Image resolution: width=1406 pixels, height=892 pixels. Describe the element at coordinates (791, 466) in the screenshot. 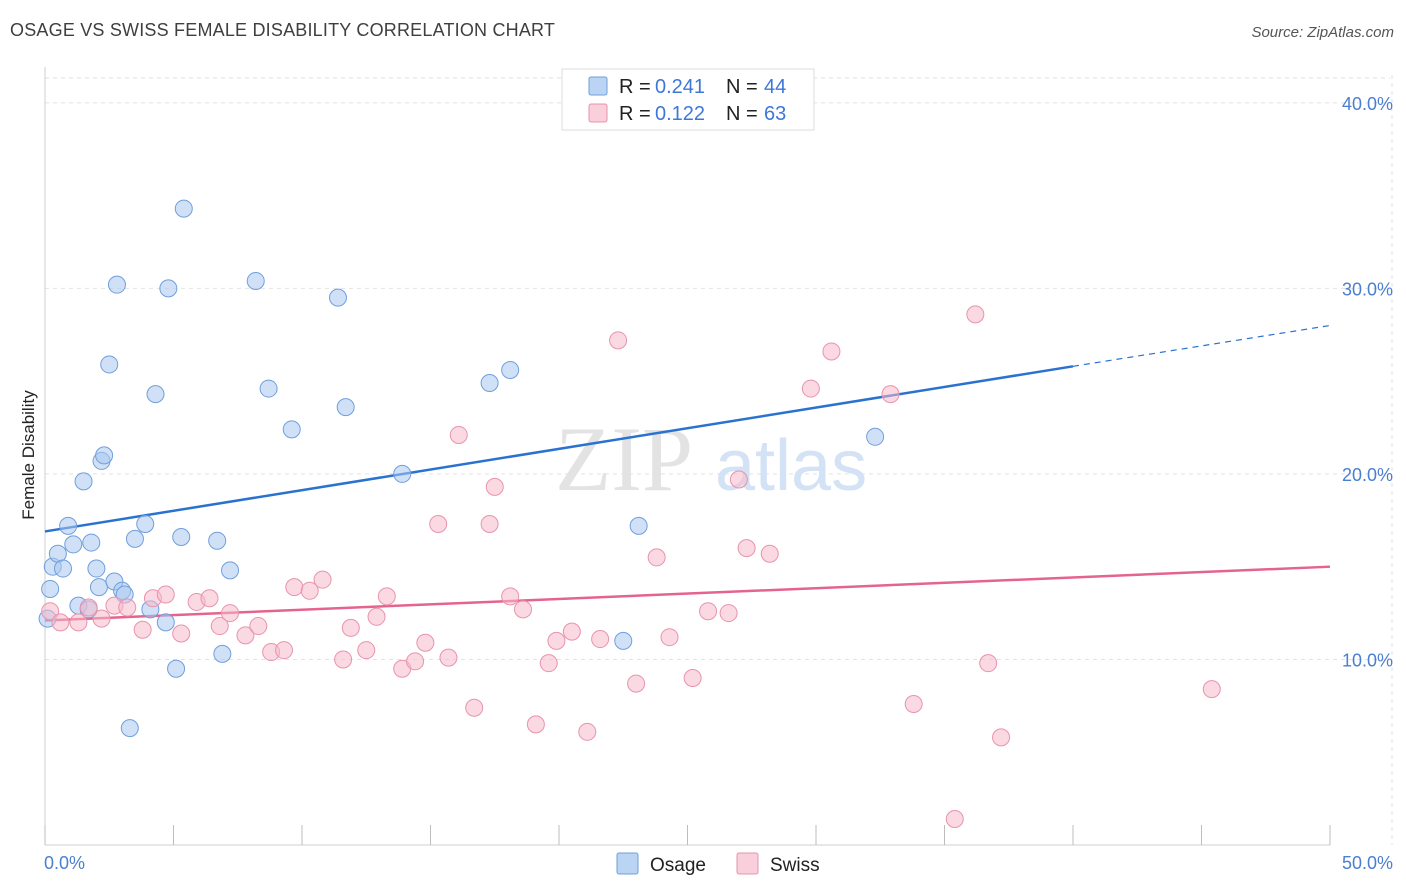

I see `watermark-atlas: atlas` at that location.